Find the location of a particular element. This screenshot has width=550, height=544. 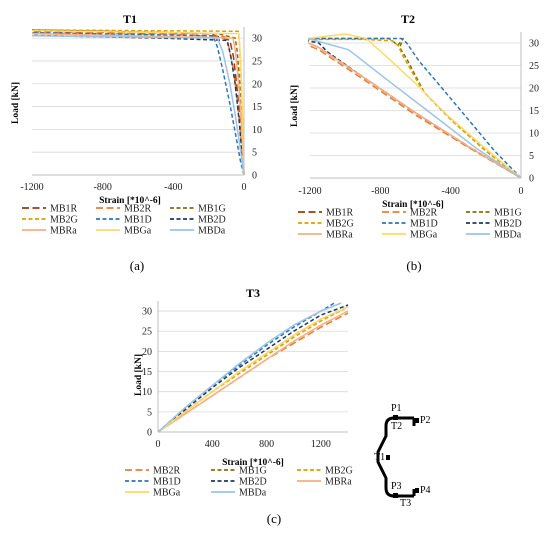

series-group-t2 is located at coordinates (414, 106).